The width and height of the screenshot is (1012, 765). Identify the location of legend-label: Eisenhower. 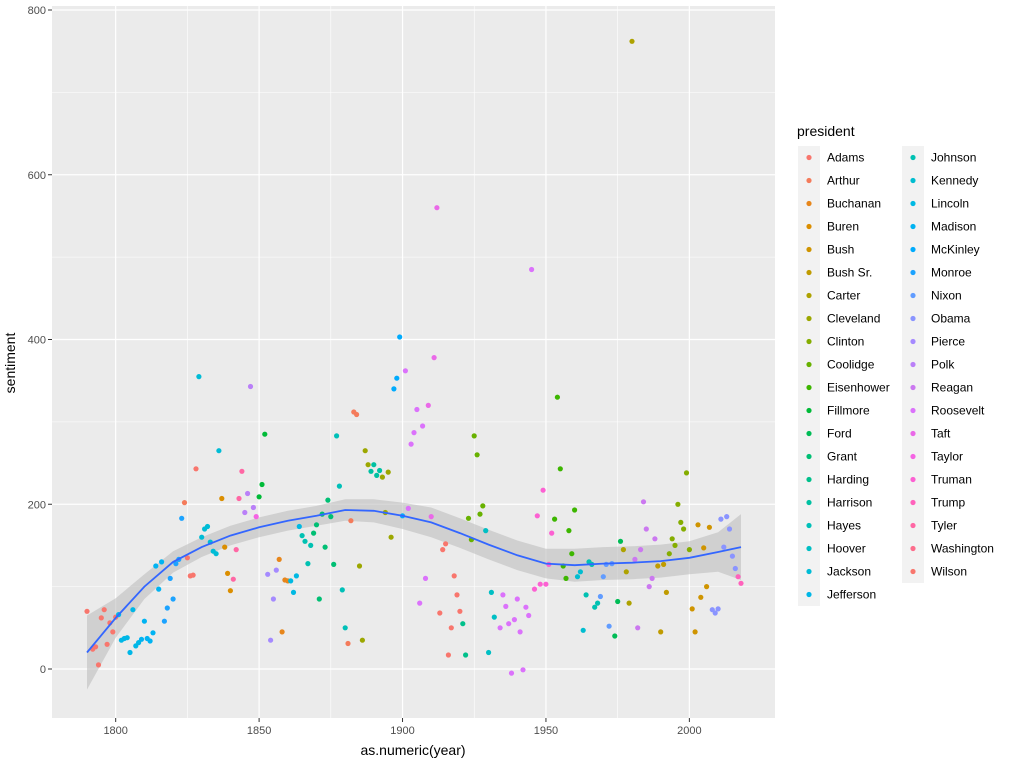
(858, 388).